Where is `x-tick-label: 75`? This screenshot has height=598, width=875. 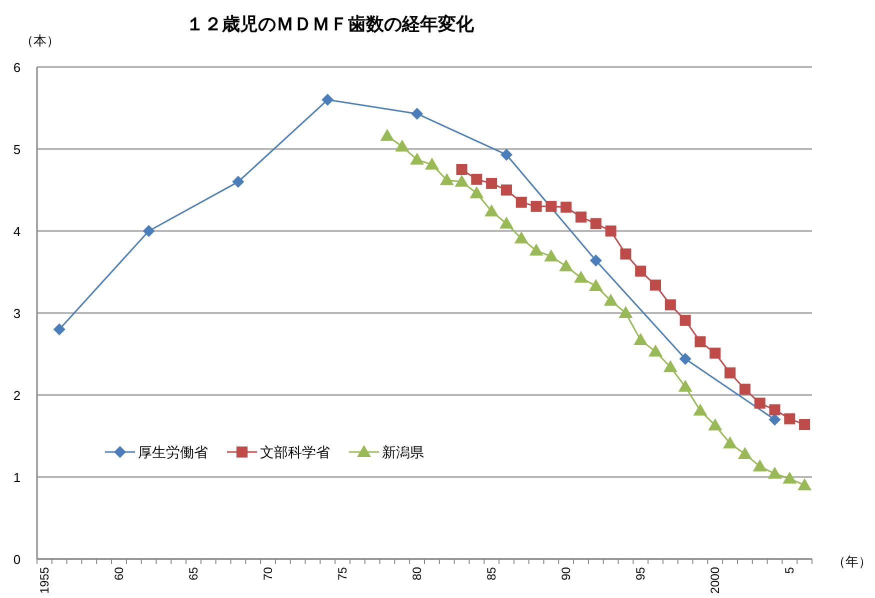
x-tick-label: 75 is located at coordinates (343, 573).